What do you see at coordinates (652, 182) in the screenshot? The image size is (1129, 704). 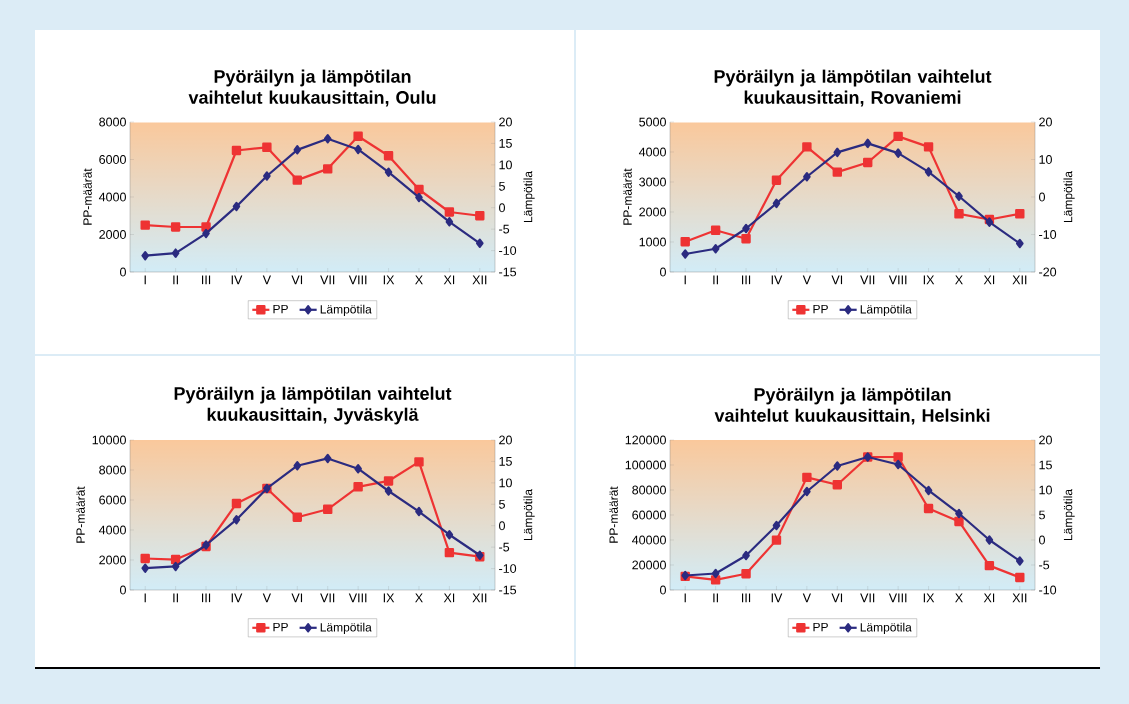 I see `y-tick-label: 3000` at bounding box center [652, 182].